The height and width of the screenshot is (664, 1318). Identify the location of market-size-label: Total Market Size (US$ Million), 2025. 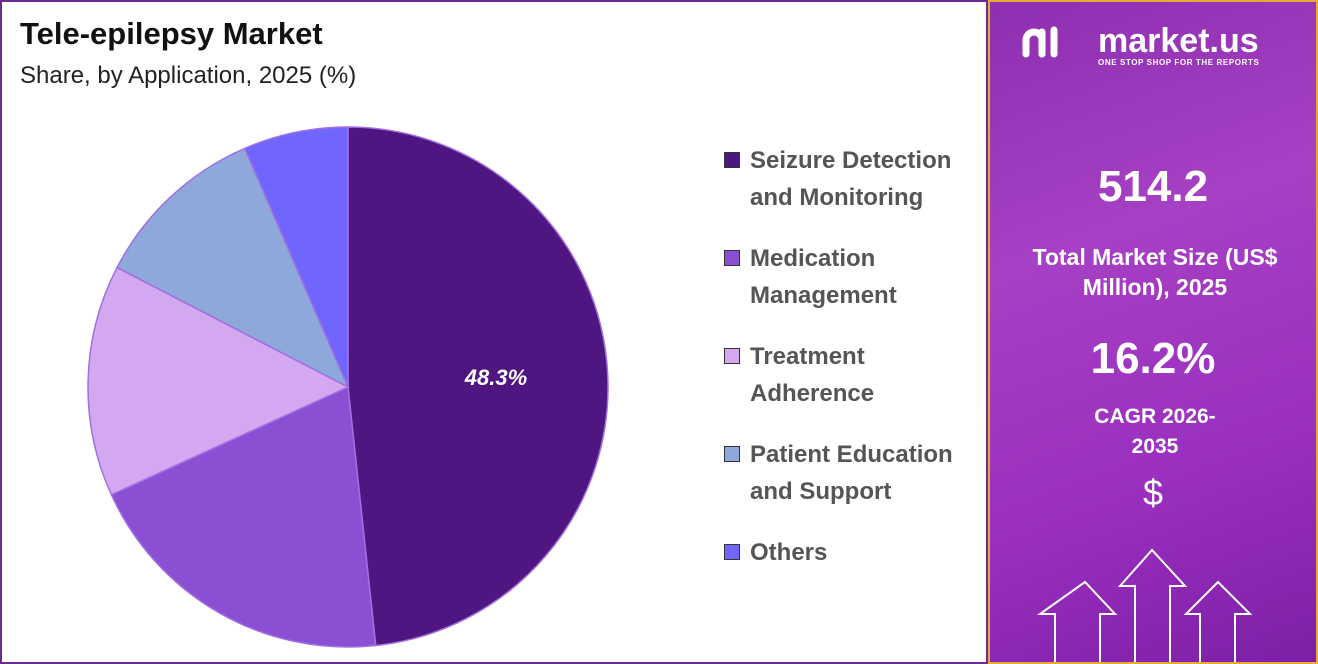
(1155, 272).